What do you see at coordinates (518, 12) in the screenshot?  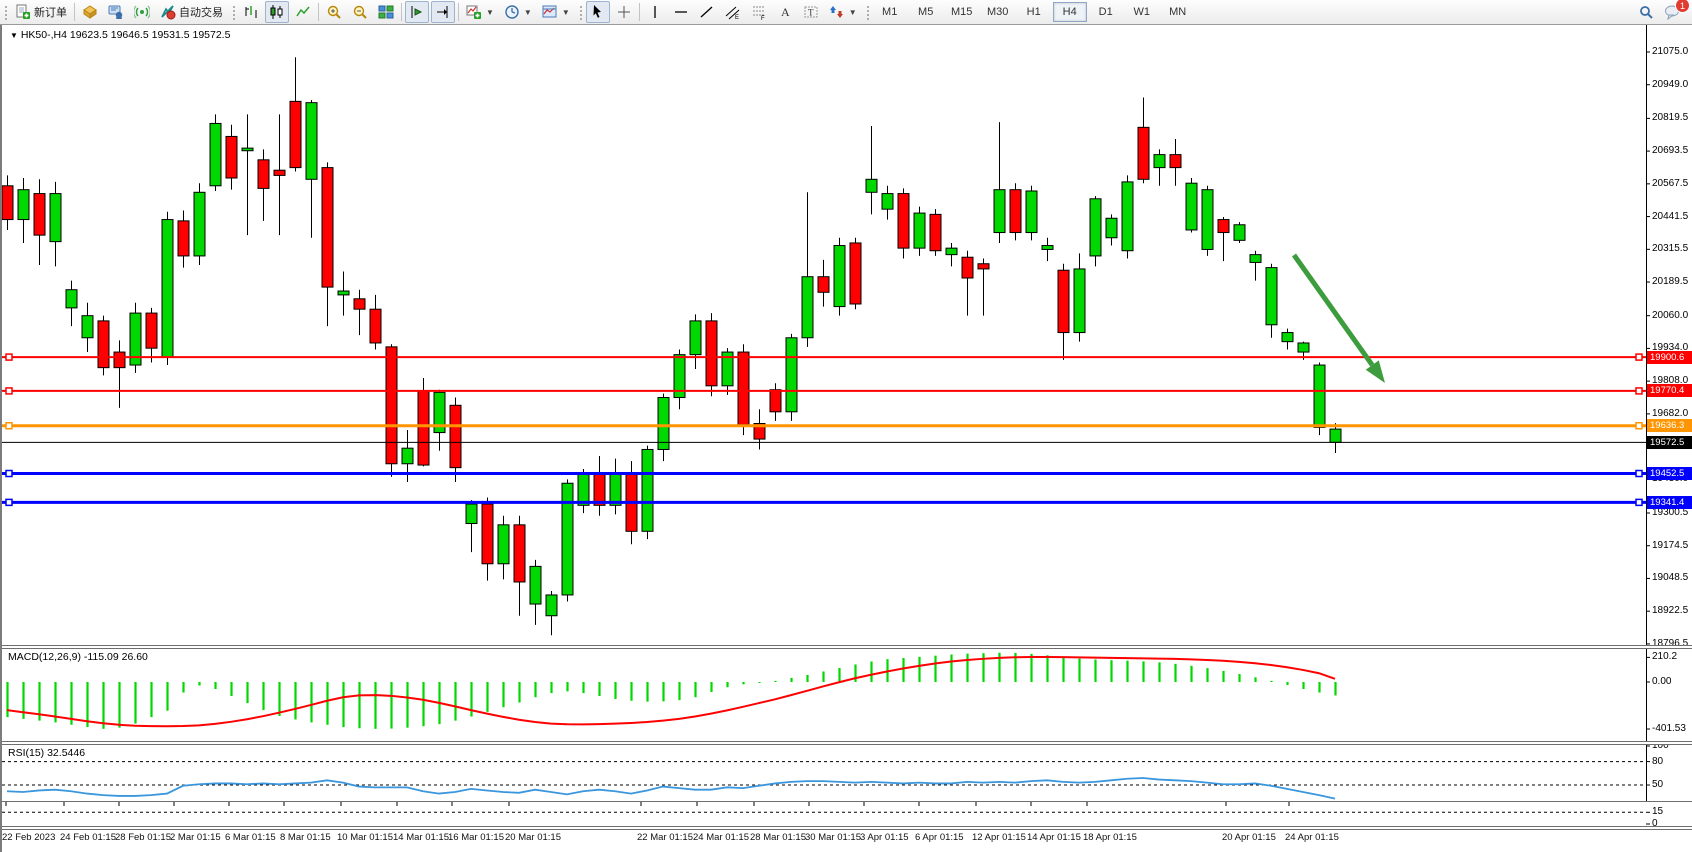 I see `periods-clock-button: ▼` at bounding box center [518, 12].